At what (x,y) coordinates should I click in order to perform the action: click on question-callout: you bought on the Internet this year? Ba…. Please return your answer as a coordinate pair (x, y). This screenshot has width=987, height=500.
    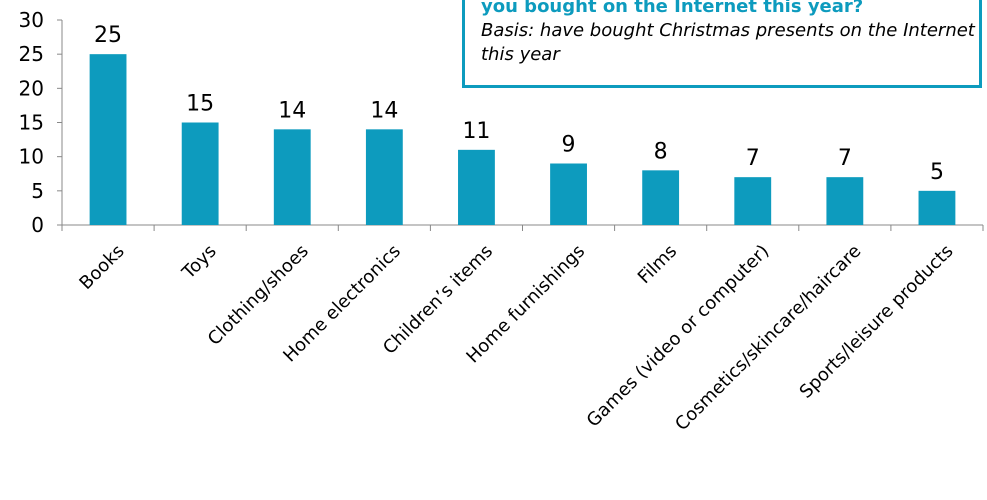
    Looking at the image, I should click on (722, 44).